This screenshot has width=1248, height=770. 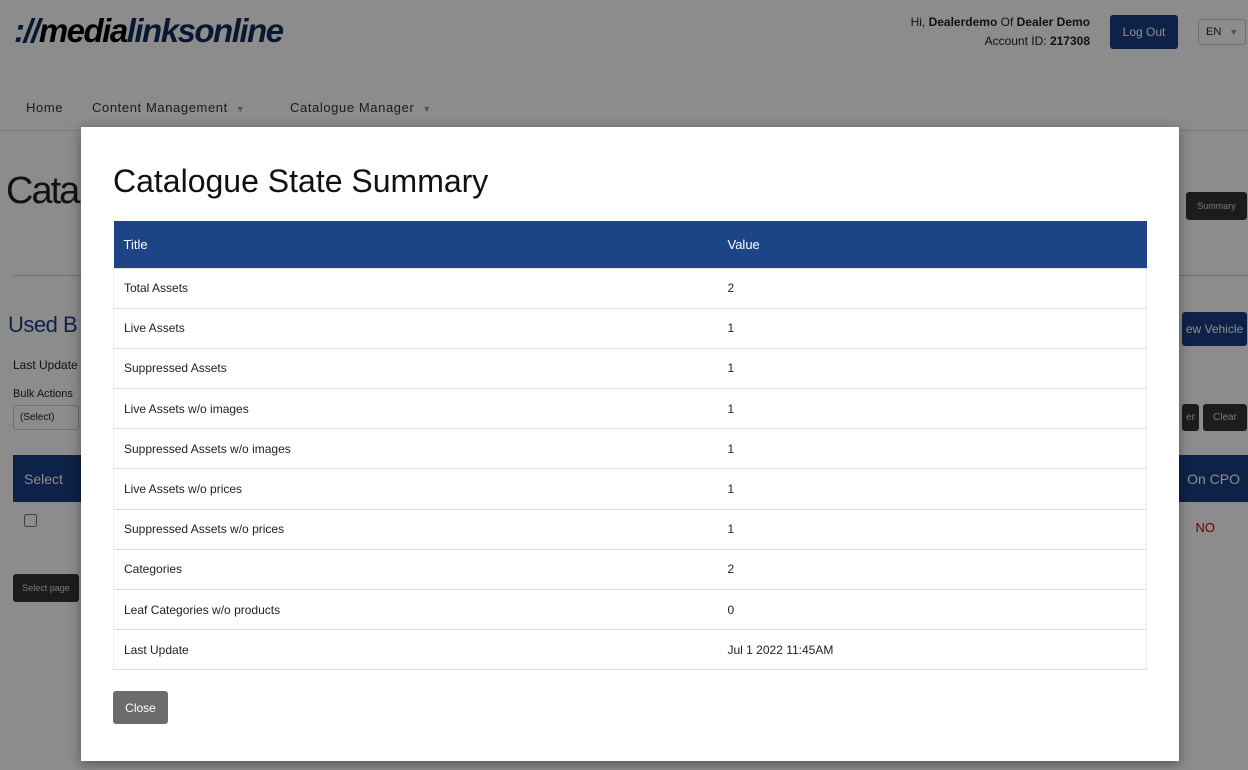 I want to click on table-row: Suppressed Assets w/o prices 1, so click(x=630, y=529).